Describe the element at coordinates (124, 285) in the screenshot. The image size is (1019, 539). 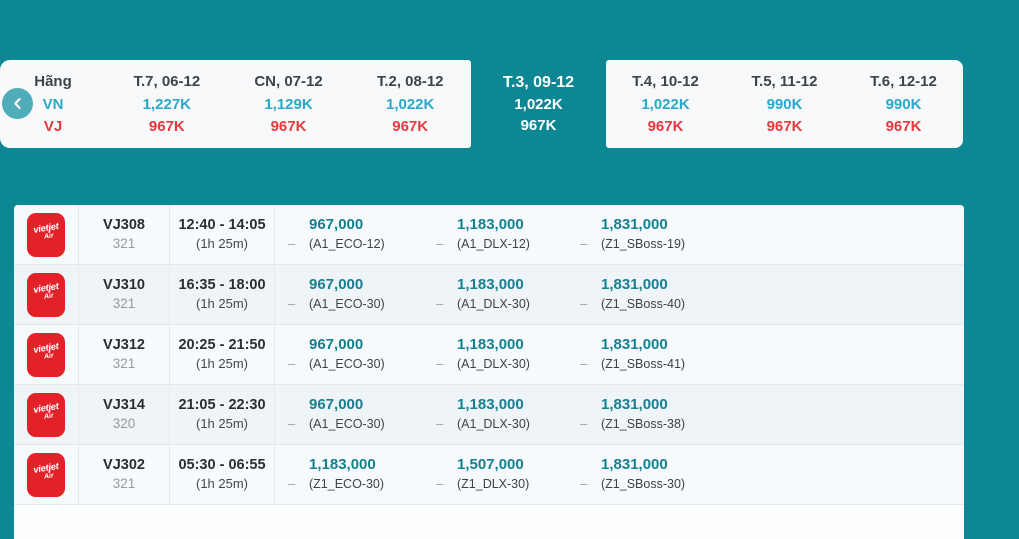
I see `flight-number: VJ310` at that location.